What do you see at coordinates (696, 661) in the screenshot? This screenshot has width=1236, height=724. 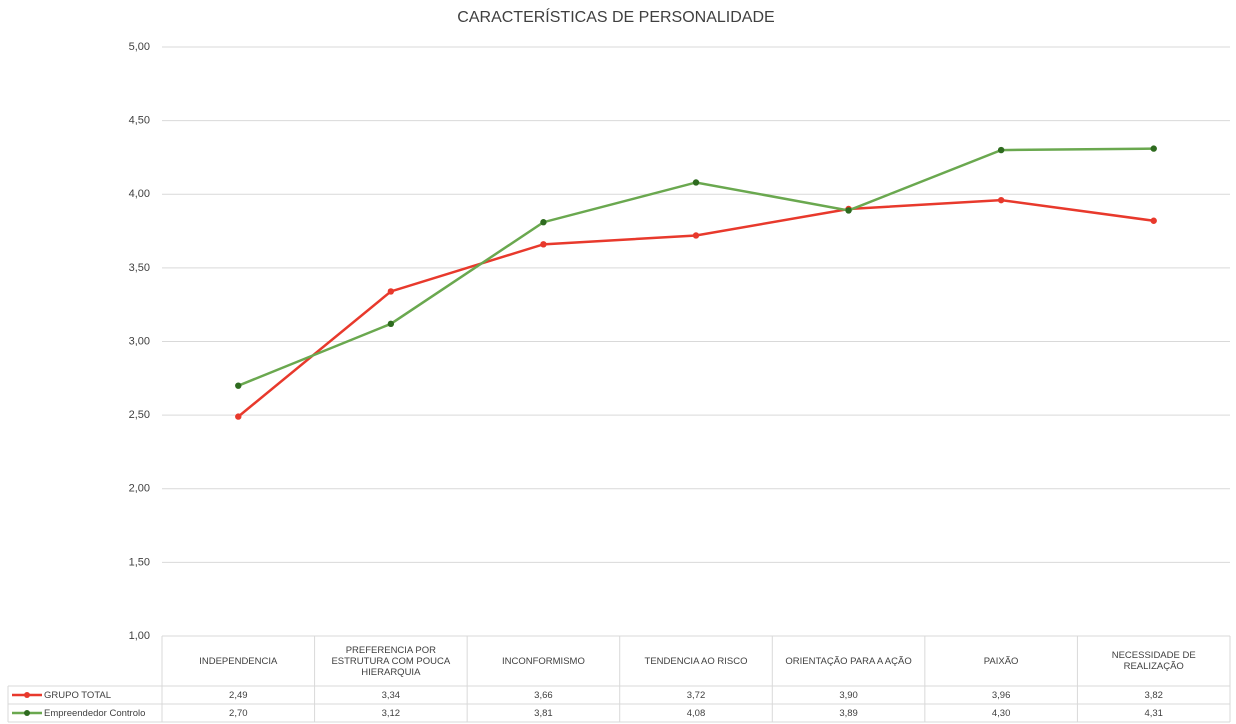 I see `category-label: TENDENCIA AO RISCO` at bounding box center [696, 661].